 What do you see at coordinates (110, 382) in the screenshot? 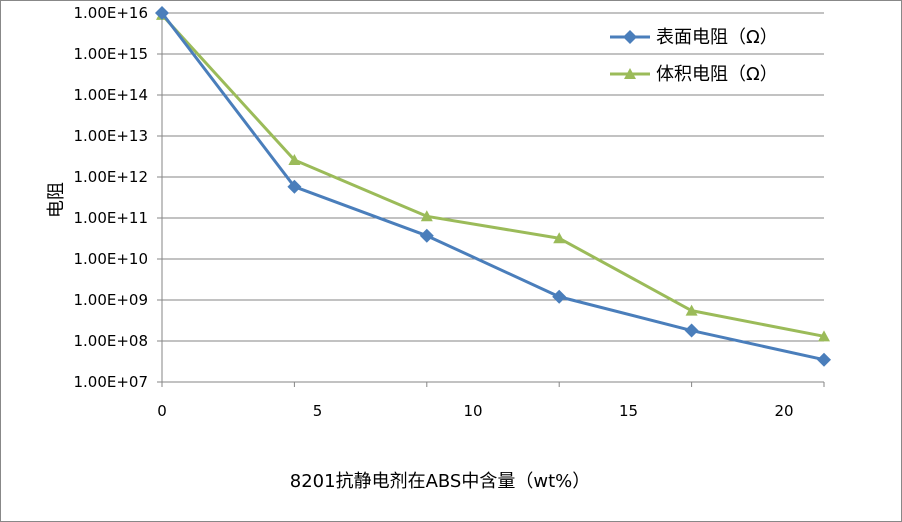
I see `y-tick-label: 1.00E+07` at bounding box center [110, 382].